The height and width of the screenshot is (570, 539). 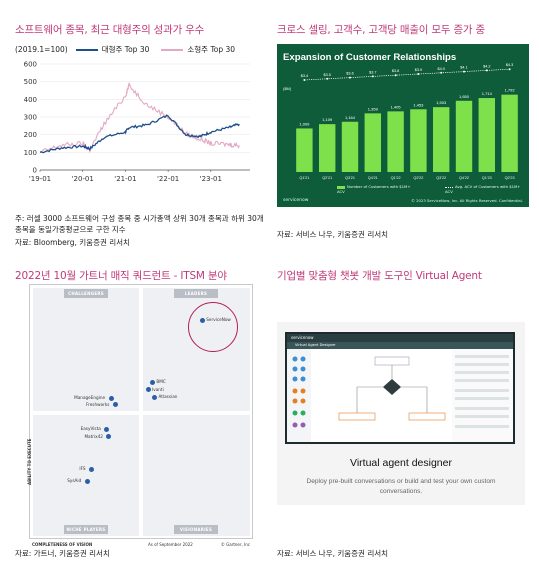 I want to click on app-subbar: Virtual Agent Designer, so click(x=400, y=345).